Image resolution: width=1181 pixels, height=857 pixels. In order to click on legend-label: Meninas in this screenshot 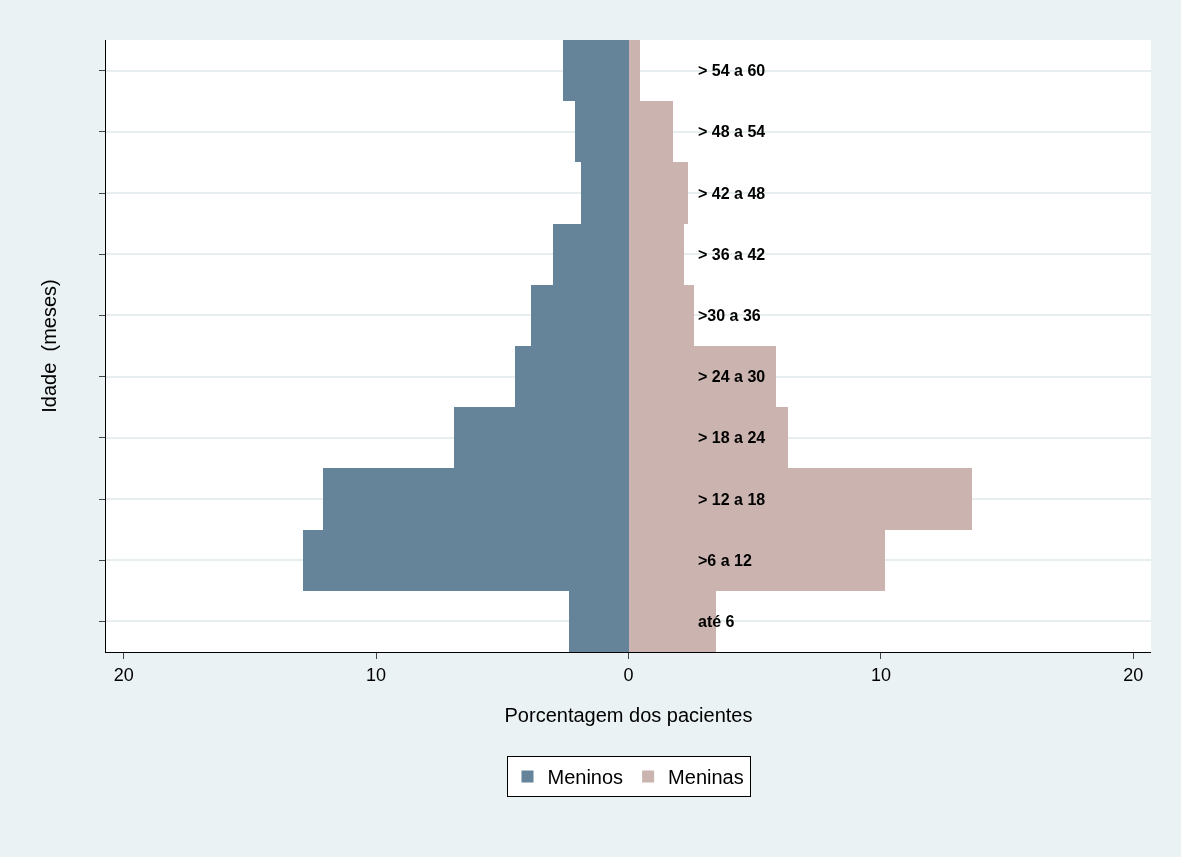, I will do `click(706, 777)`.